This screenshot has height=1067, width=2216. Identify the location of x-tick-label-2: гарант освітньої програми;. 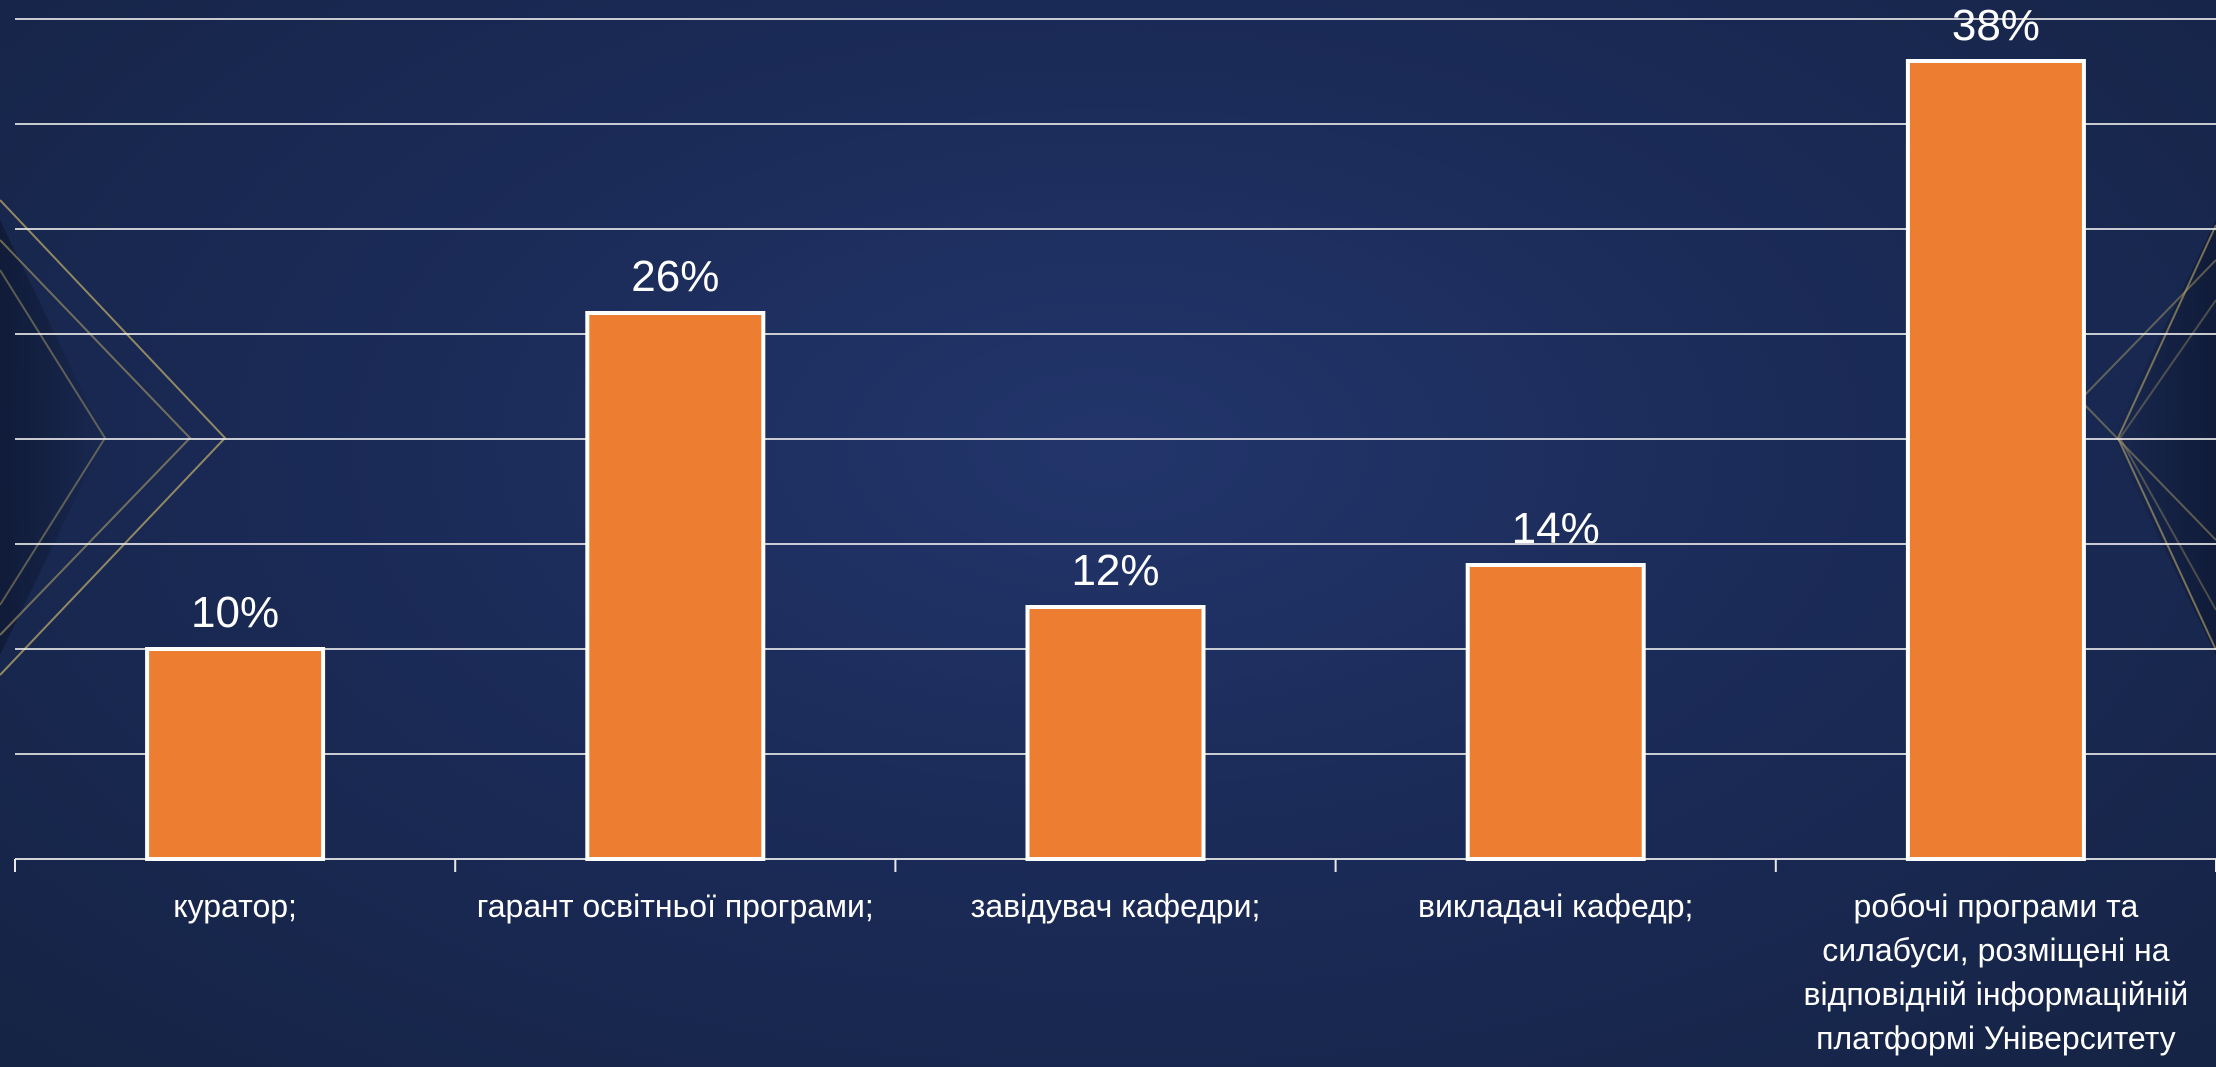
(675, 906).